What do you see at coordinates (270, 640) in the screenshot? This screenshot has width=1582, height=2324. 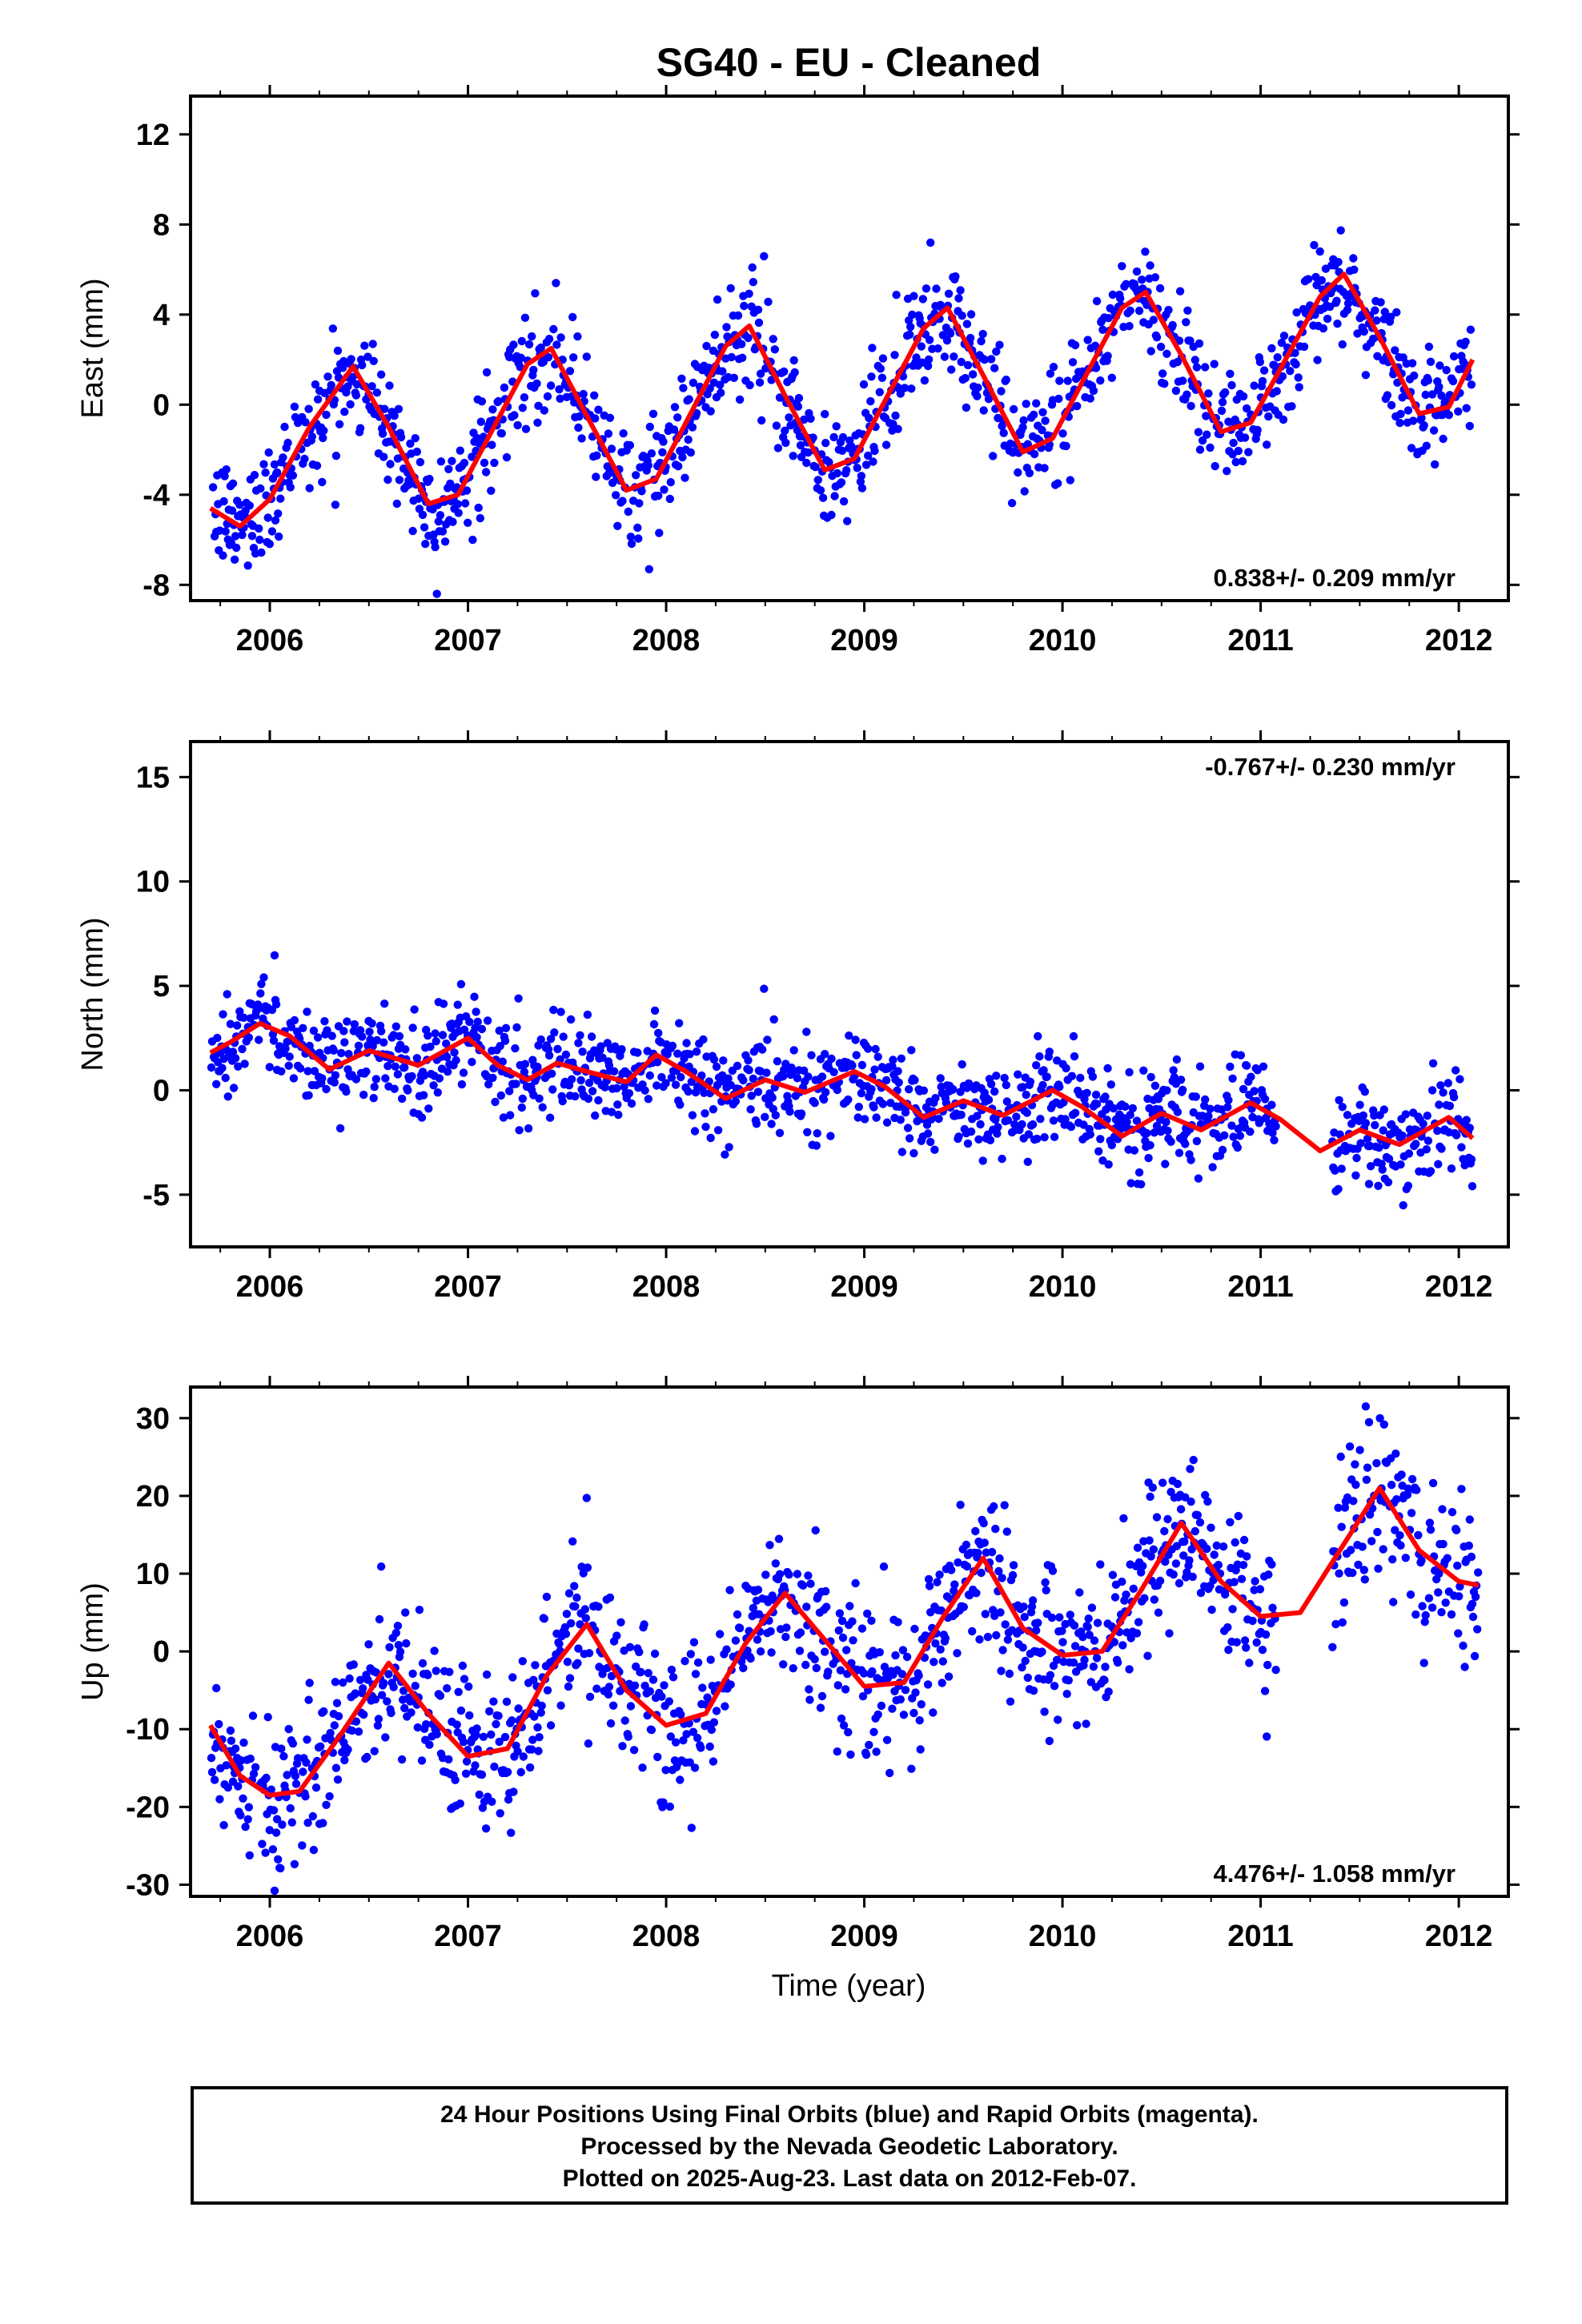 I see `x-tick-label: 2006` at bounding box center [270, 640].